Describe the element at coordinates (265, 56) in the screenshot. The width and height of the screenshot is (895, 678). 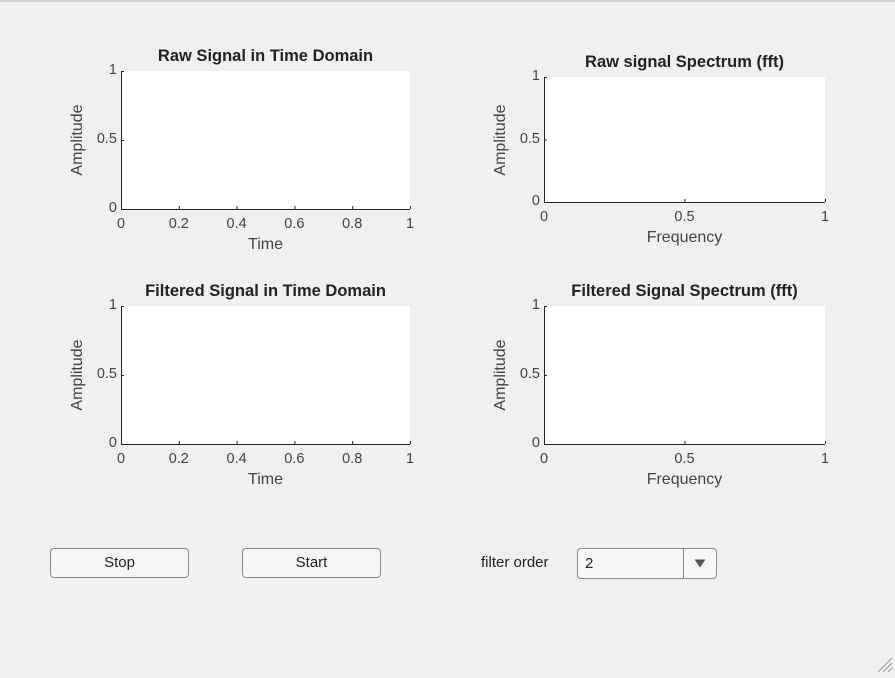
I see `axes-title: Raw Signal in Time Domain` at that location.